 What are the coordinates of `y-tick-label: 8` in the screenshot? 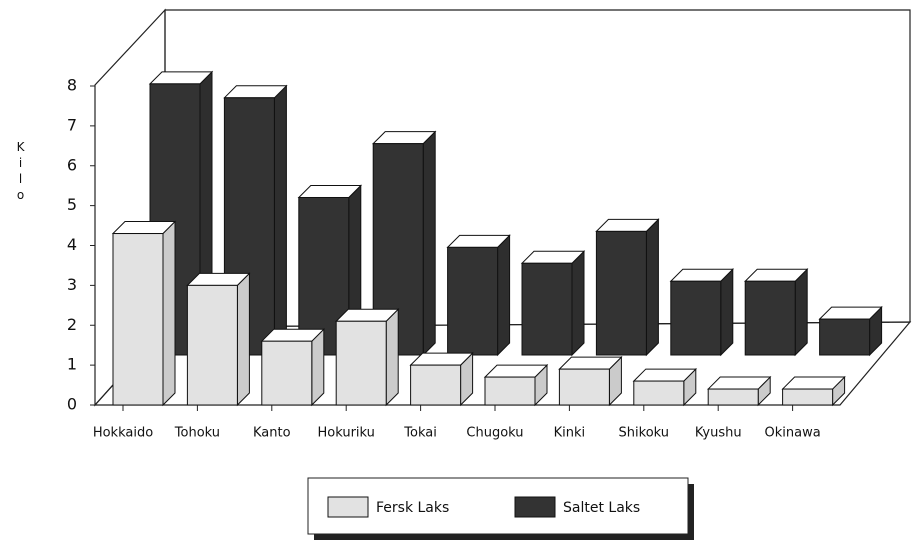 It's located at (72, 85).